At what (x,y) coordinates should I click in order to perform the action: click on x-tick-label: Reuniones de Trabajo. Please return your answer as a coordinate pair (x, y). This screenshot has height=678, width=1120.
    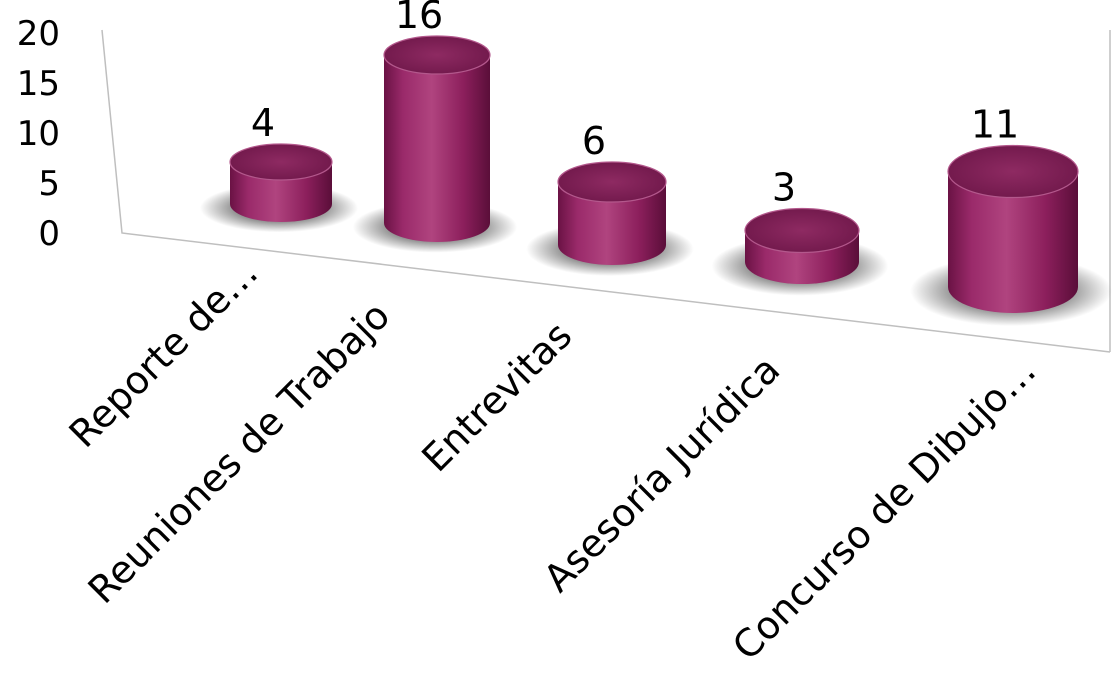
    Looking at the image, I should click on (239, 452).